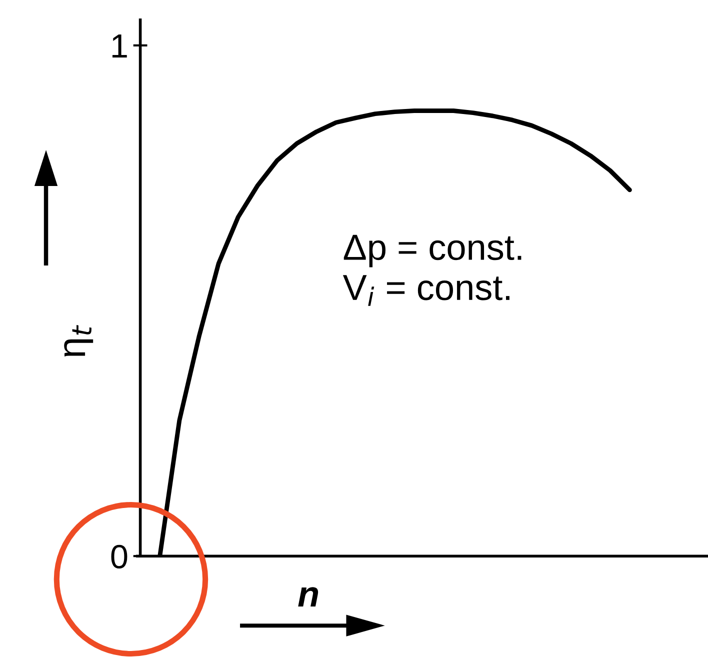  I want to click on y-tick-label: 1, so click(119, 46).